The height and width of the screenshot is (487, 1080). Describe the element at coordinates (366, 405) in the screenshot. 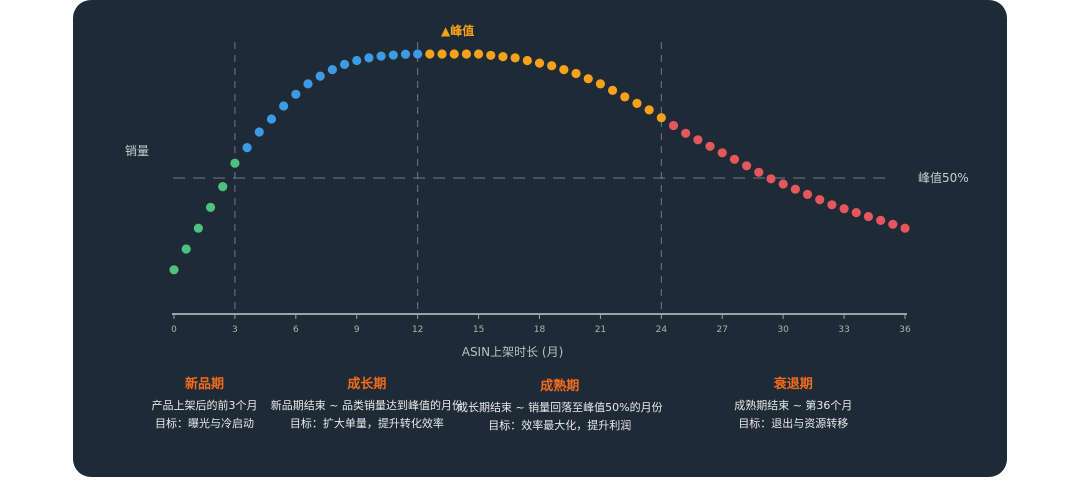

I see `stage-description: 新品期结束 ~ 品类销量达到峰值的月份` at that location.